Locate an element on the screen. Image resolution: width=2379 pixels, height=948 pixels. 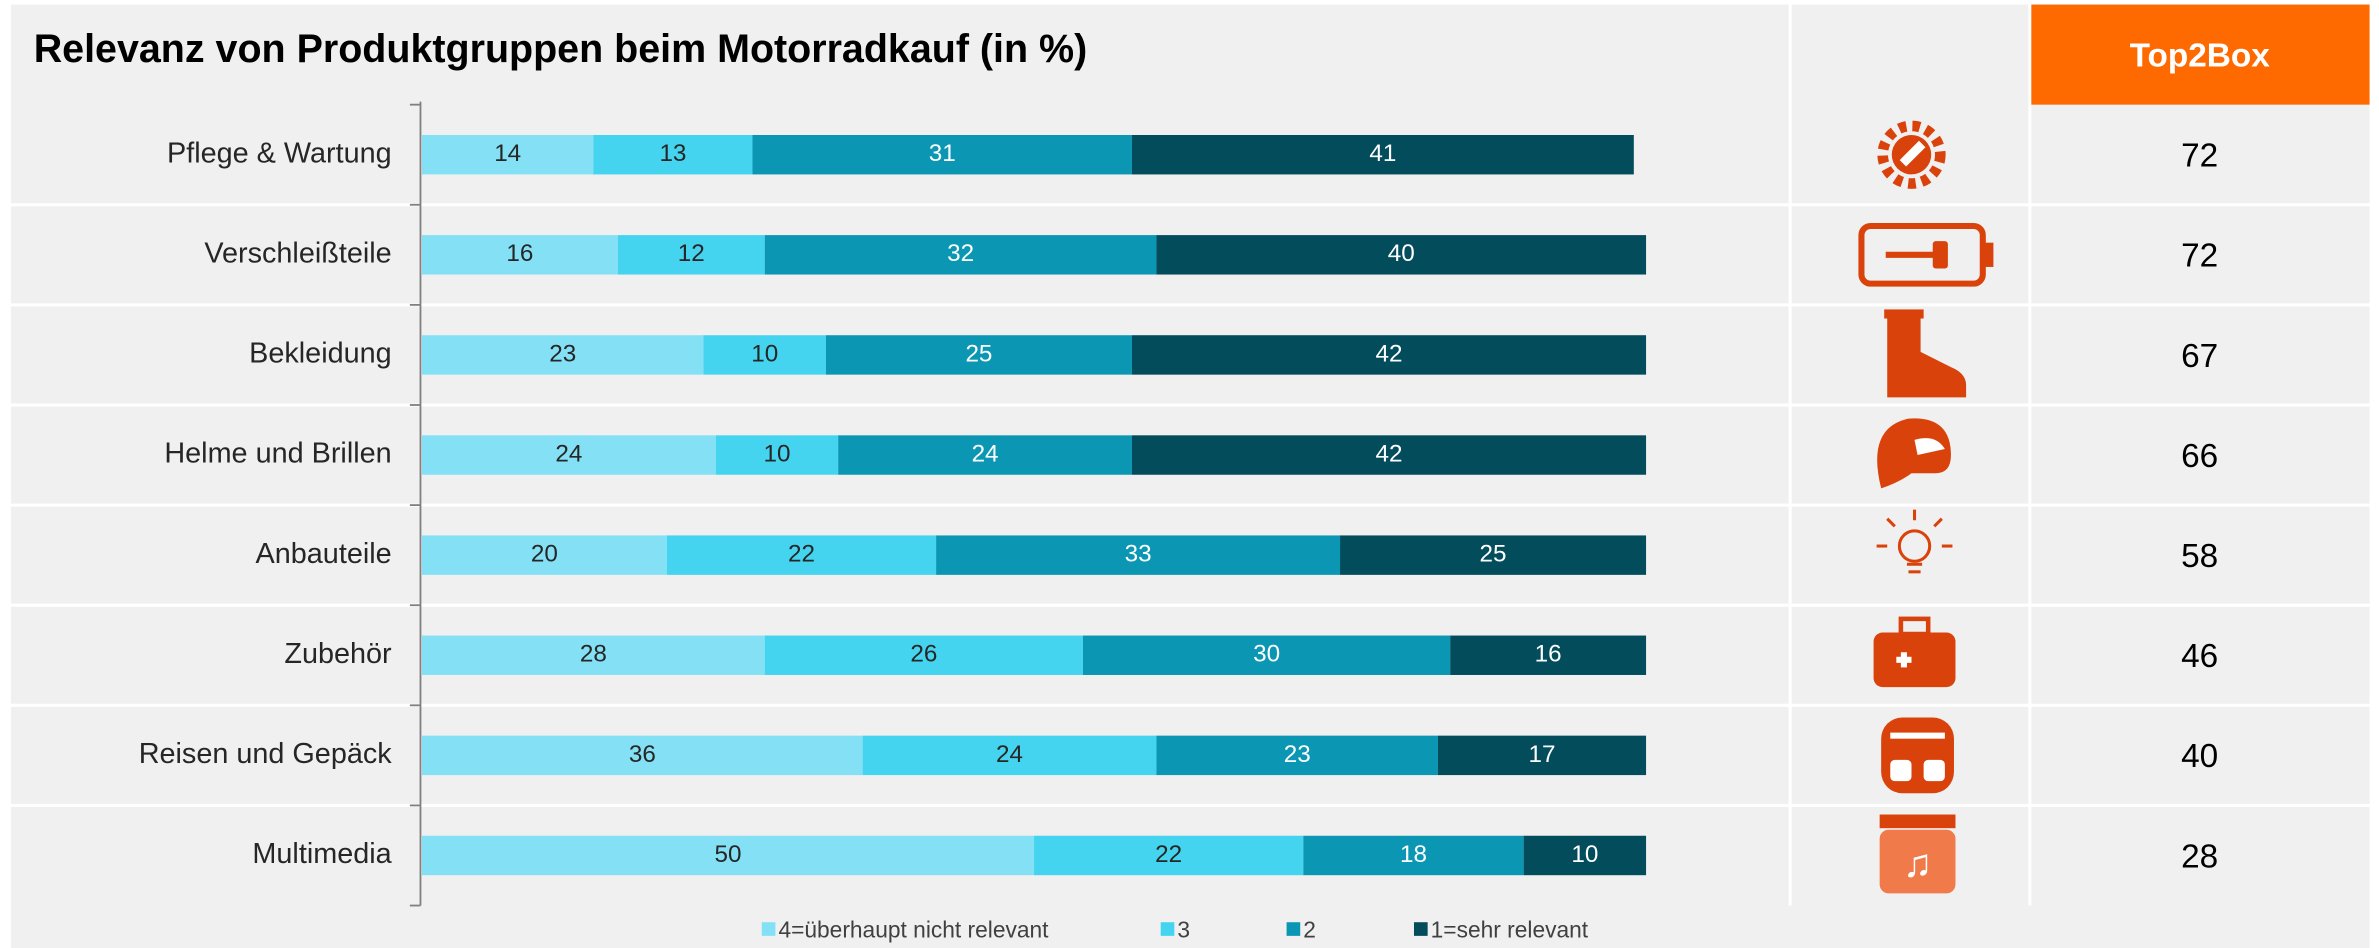
legend-label: 2 is located at coordinates (1309, 929).